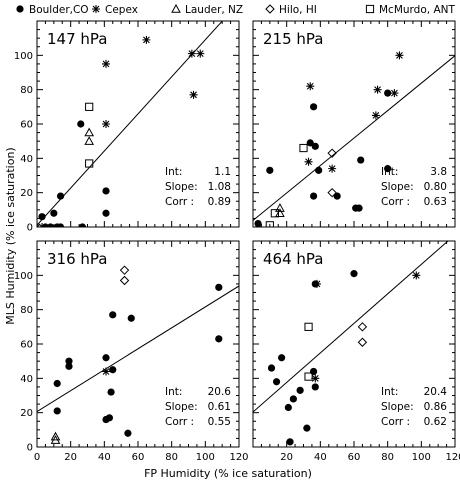  Describe the element at coordinates (222, 172) in the screenshot. I see `stat-value-int: 1.1` at that location.